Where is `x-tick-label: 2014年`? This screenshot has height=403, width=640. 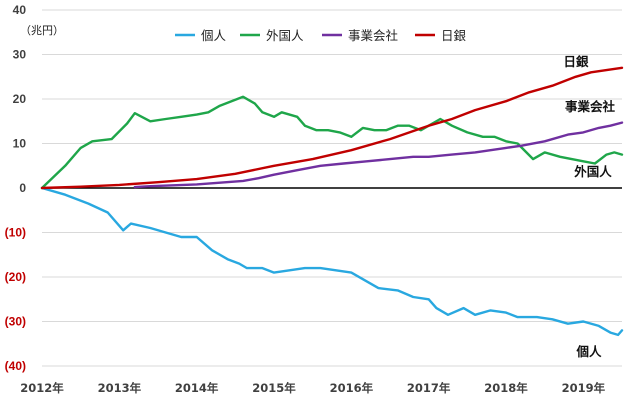 x-tick-label: 2014年 is located at coordinates (197, 388).